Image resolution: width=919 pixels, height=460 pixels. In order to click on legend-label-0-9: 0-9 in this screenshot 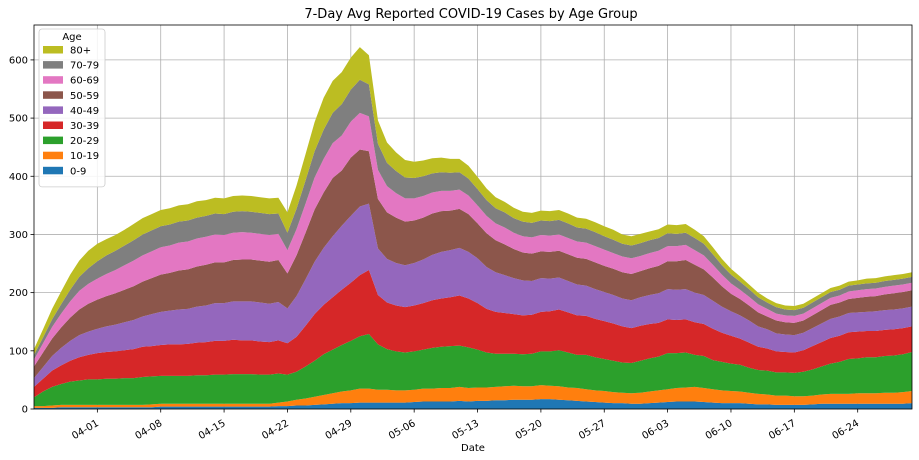, I will do `click(78, 171)`.